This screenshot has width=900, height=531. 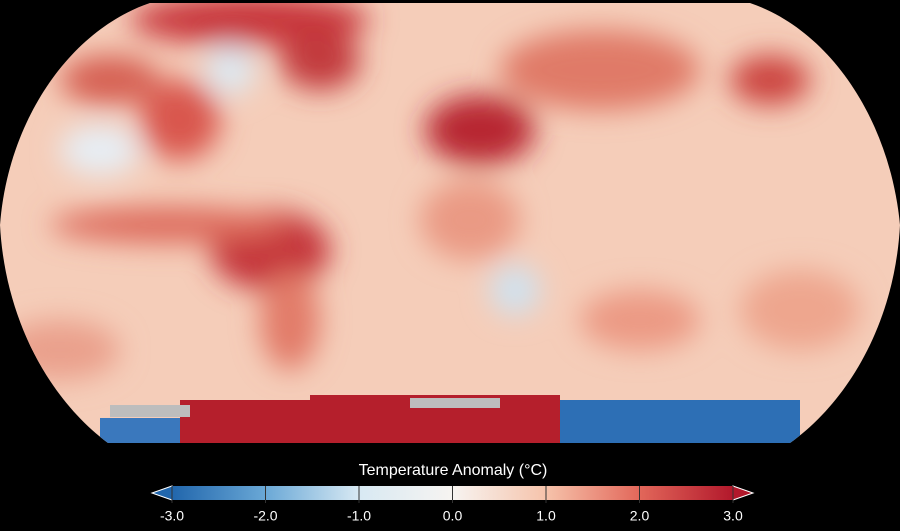 I want to click on colorbar-title: Temperature Anomaly (°C), so click(x=453, y=470).